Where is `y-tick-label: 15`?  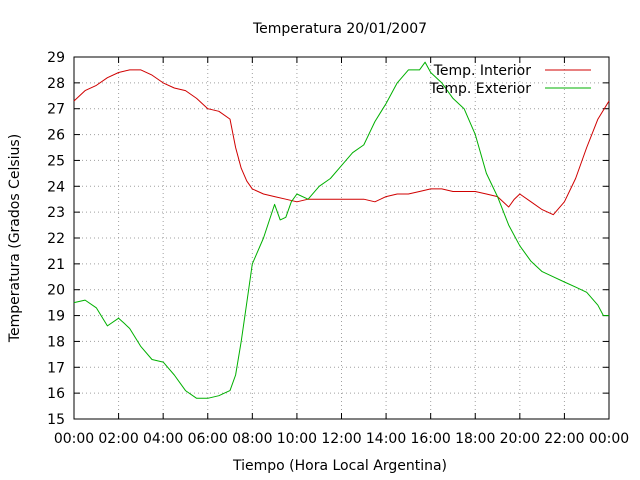 y-tick-label: 15 is located at coordinates (56, 420).